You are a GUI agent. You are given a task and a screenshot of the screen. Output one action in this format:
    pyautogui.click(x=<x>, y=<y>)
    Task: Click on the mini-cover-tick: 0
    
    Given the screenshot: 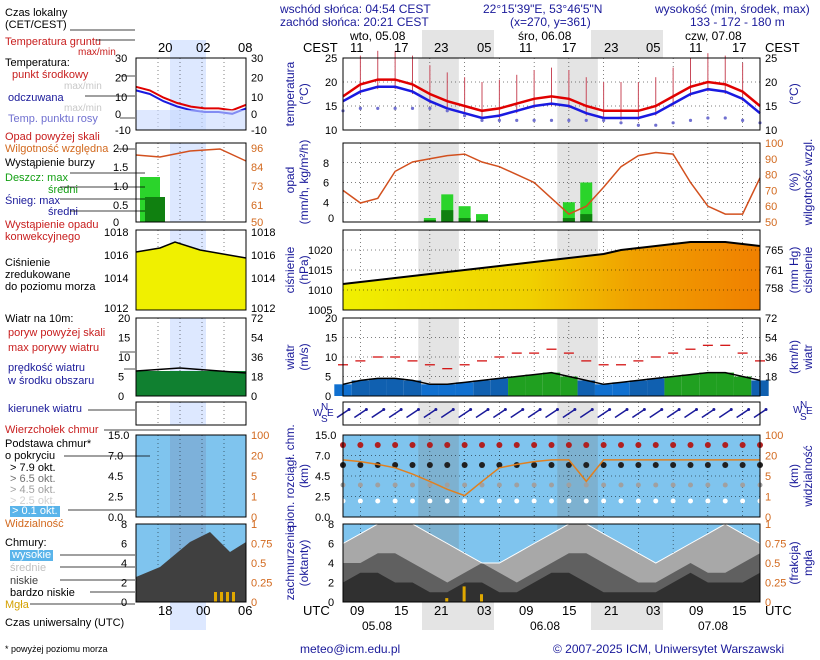 What is the action you would take?
    pyautogui.click(x=124, y=603)
    